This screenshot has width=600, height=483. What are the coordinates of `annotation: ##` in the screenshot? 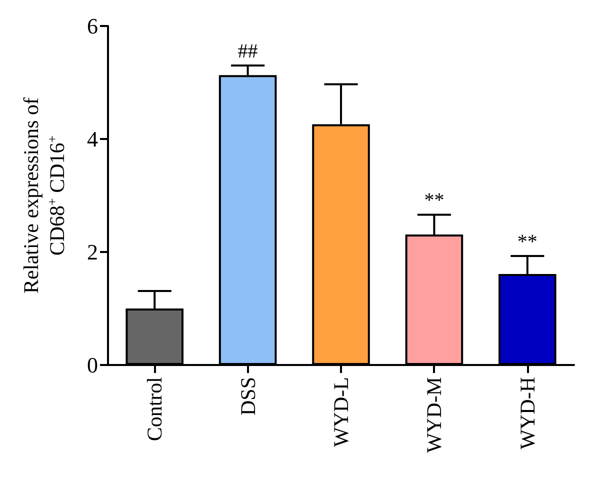 It's located at (248, 51).